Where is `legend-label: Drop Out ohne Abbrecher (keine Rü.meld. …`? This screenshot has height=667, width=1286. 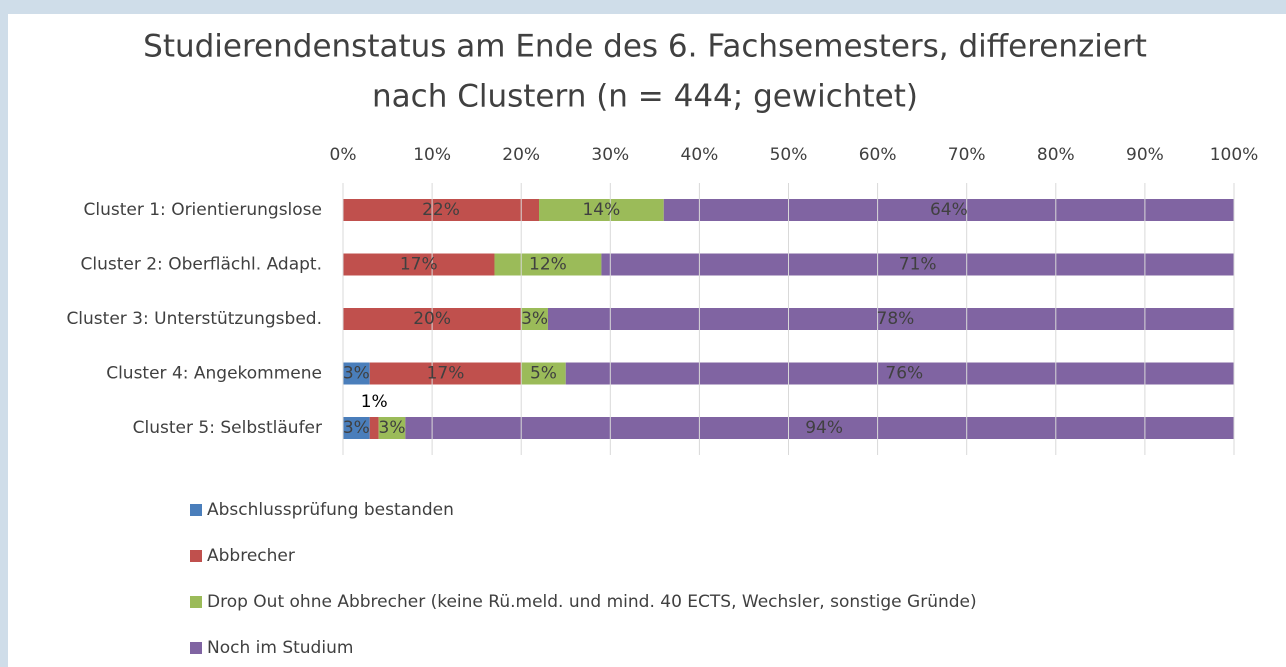 legend-label: Drop Out ohne Abbrecher (keine Rü.meld. … is located at coordinates (592, 602).